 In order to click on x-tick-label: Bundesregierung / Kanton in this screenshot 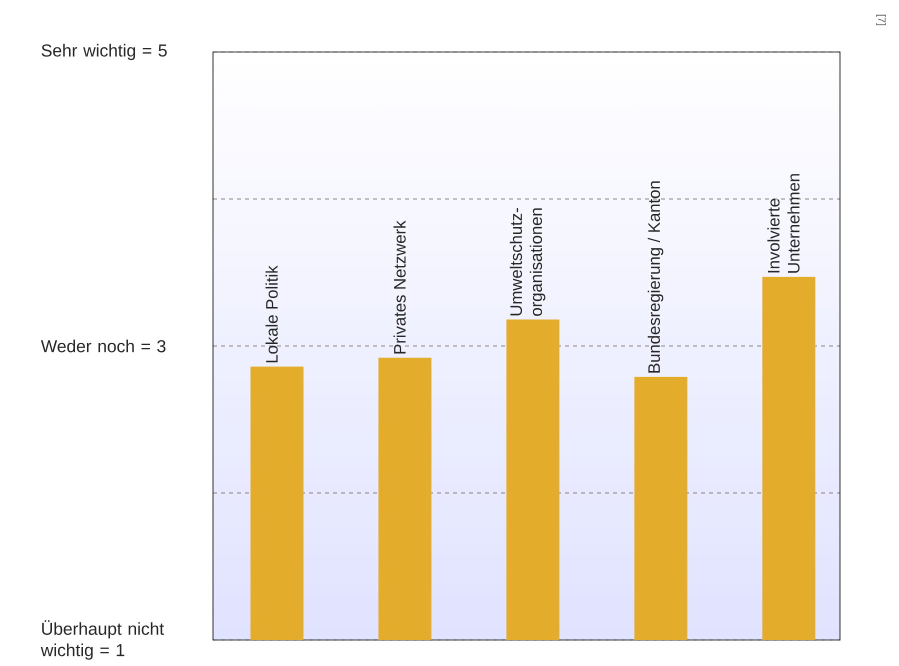, I will do `click(656, 277)`.